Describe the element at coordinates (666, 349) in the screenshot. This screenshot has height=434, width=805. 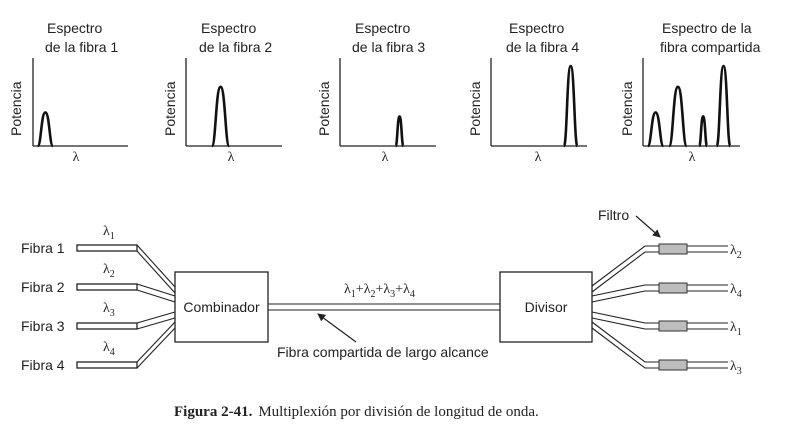
I see `output-fiber-4: λ3` at that location.